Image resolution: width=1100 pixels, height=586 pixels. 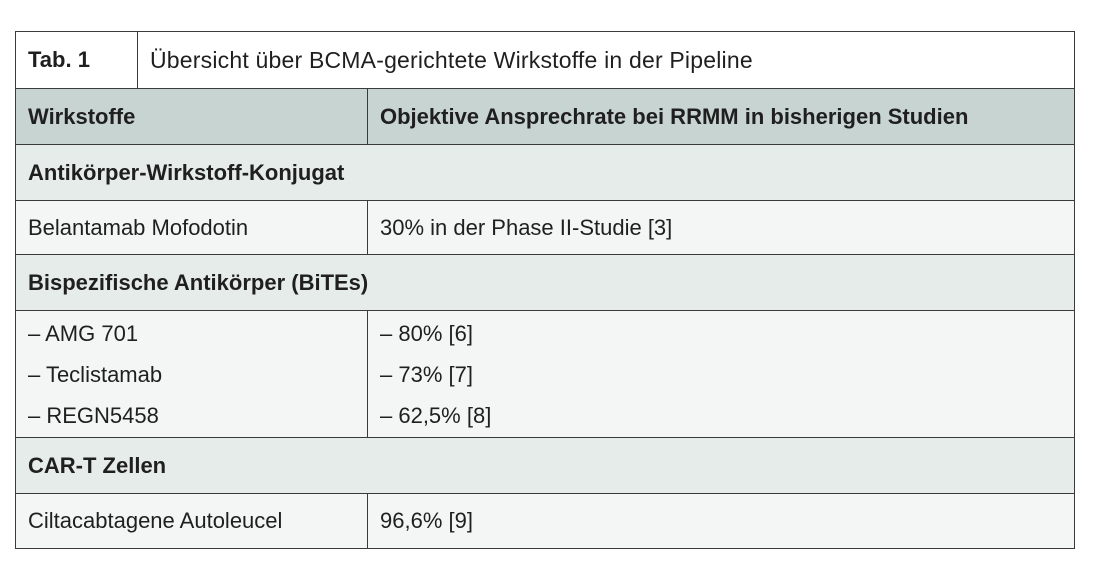 I want to click on drug-cell: Ciltacabtagene Autoleucel, so click(x=192, y=521).